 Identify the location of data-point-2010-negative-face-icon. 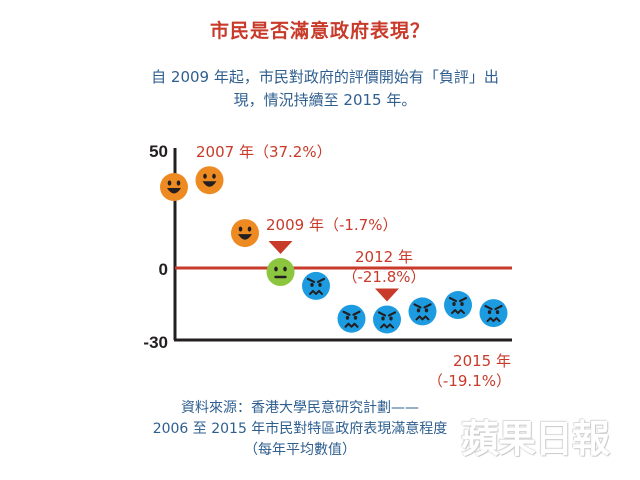
(316, 286).